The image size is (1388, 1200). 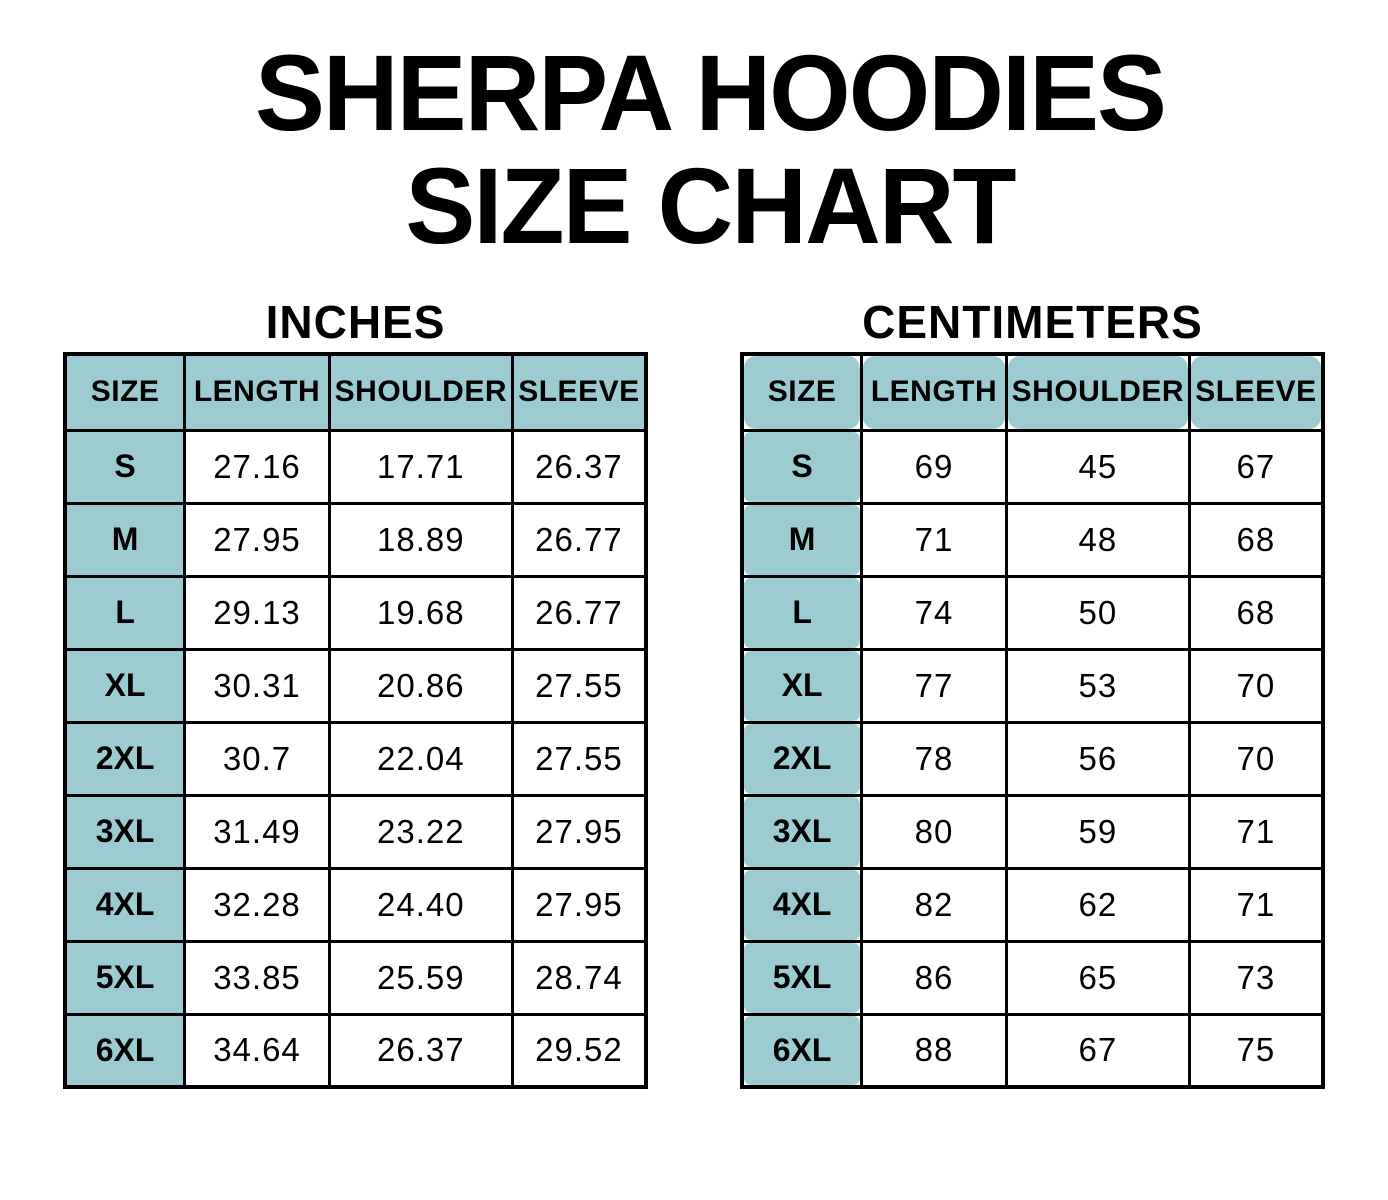 I want to click on table-row: 6XL 88 67 75, so click(x=1032, y=1050).